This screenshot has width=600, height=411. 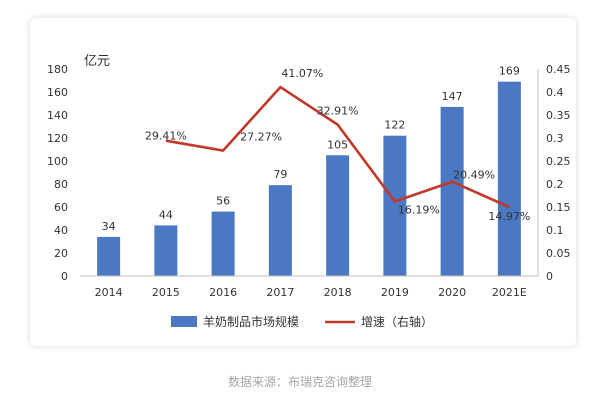 What do you see at coordinates (395, 205) in the screenshot?
I see `bar-2019` at bounding box center [395, 205].